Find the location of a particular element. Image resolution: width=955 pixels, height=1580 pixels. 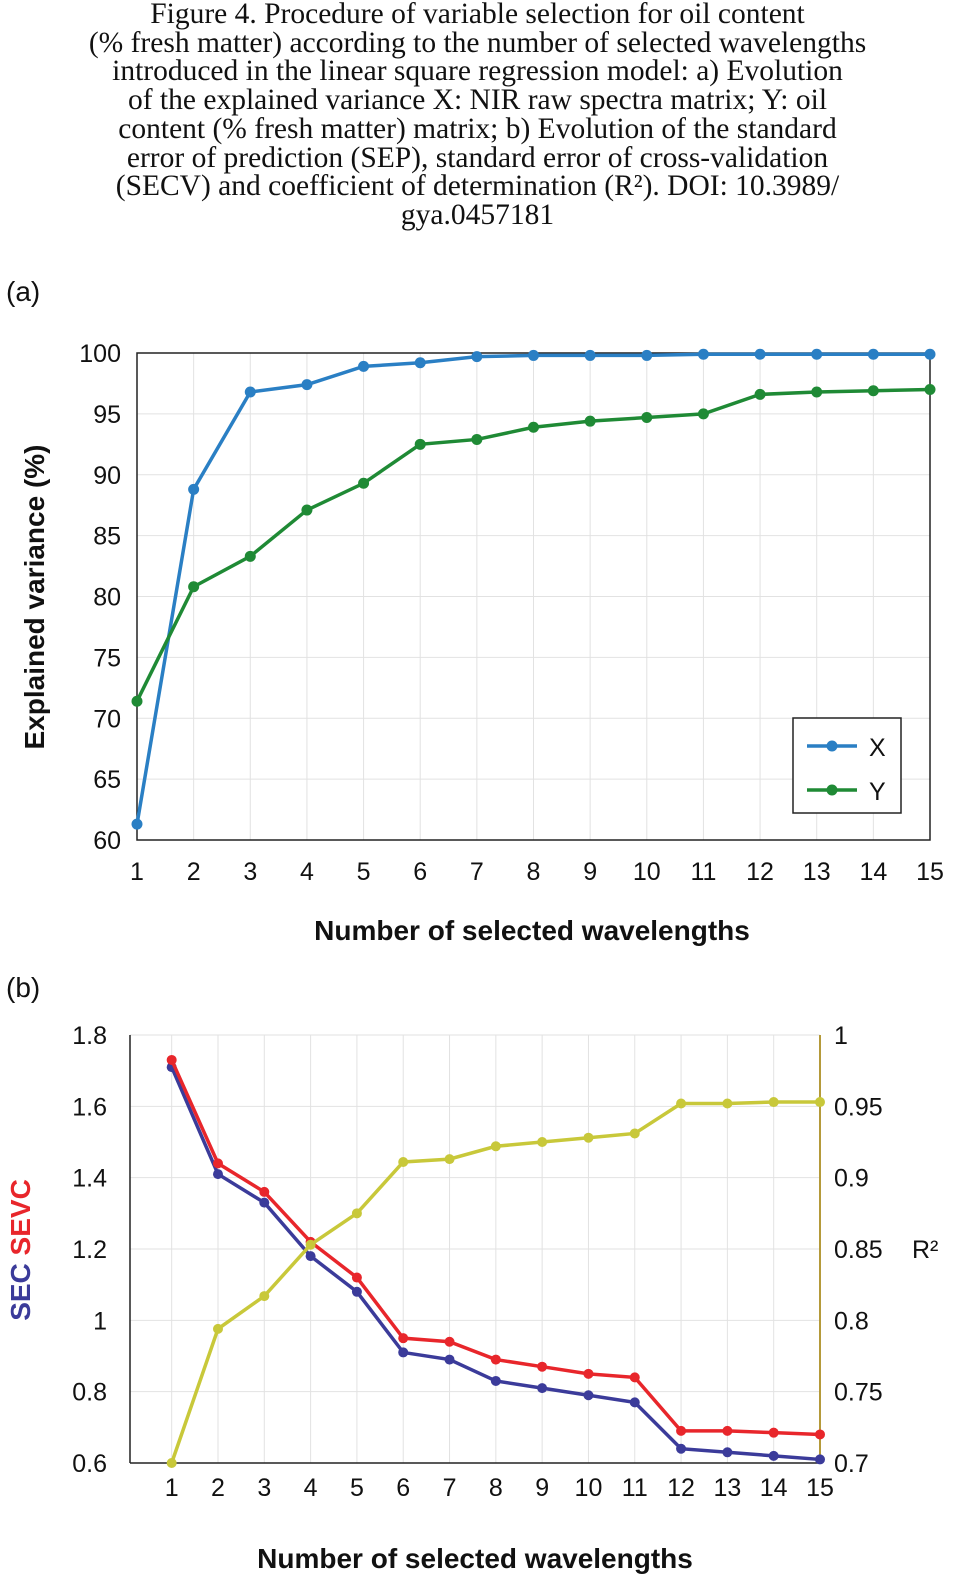

y-tick-label: 80 is located at coordinates (107, 598).